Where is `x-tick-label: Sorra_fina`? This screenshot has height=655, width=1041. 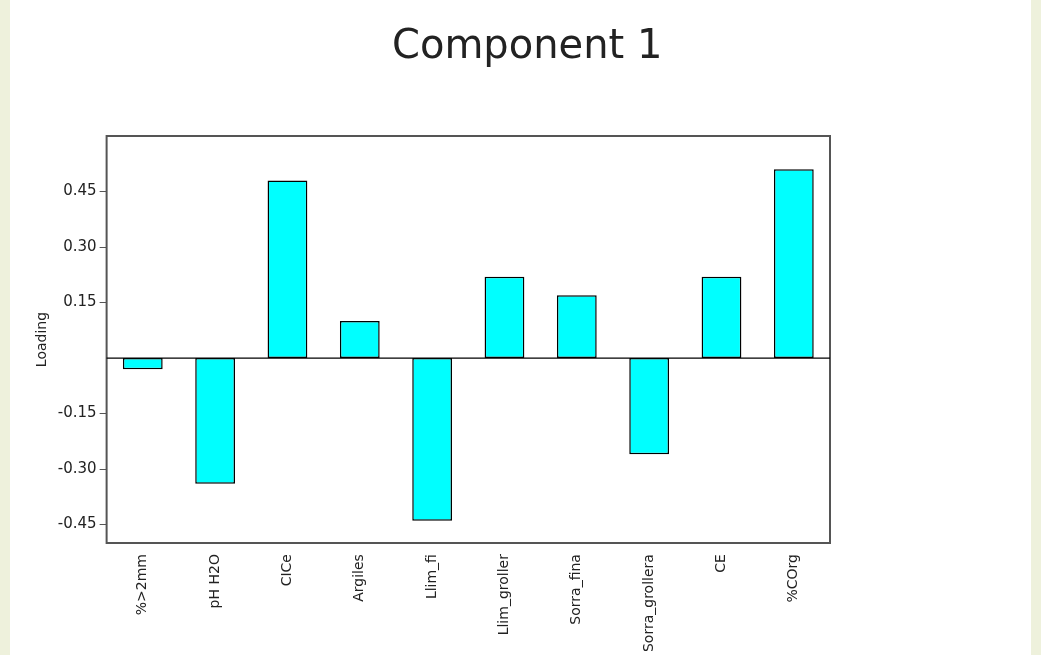
x-tick-label: Sorra_fina is located at coordinates (575, 589).